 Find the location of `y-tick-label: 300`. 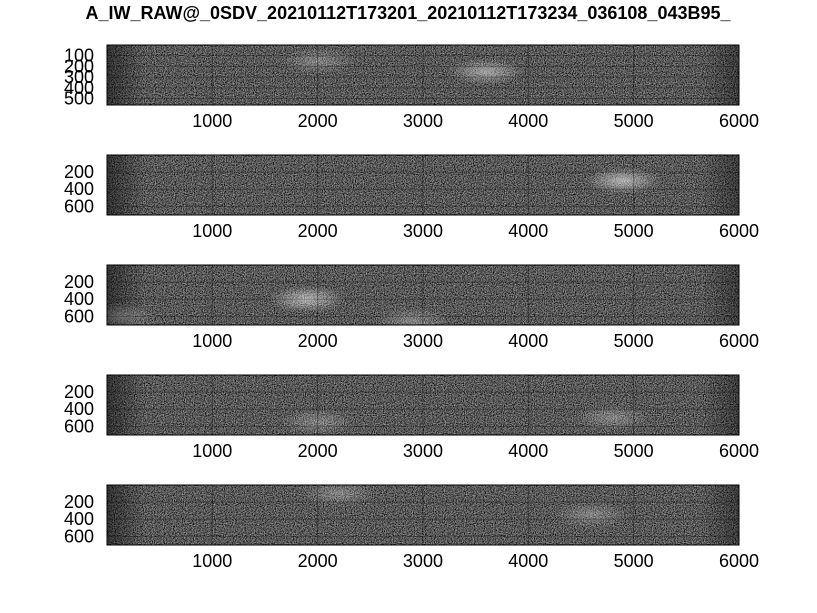

y-tick-label: 300 is located at coordinates (79, 77).